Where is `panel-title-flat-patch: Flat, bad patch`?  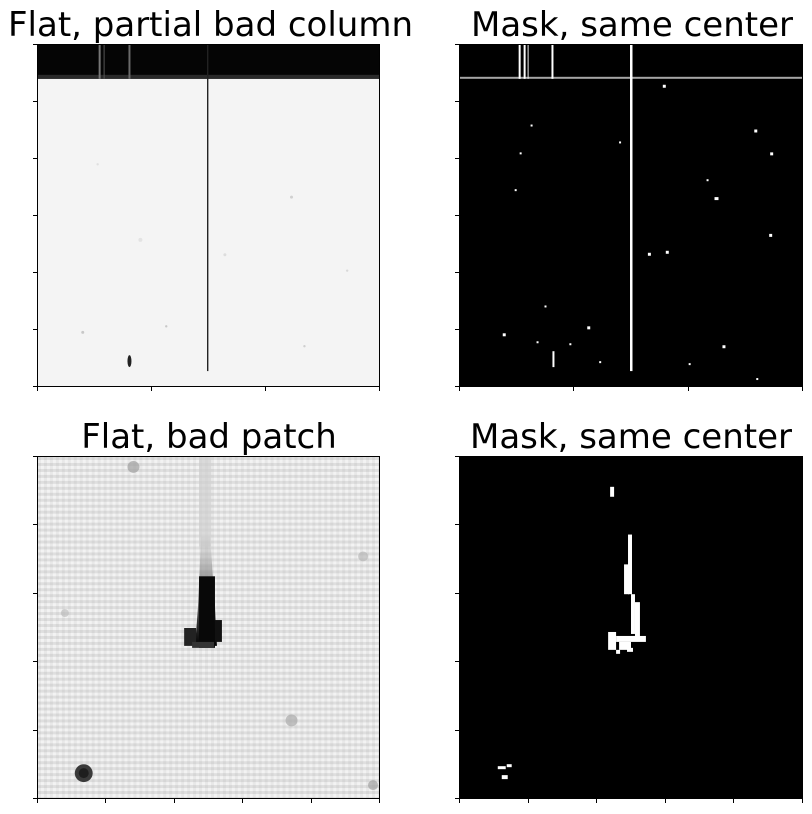
panel-title-flat-patch: Flat, bad patch is located at coordinates (209, 437).